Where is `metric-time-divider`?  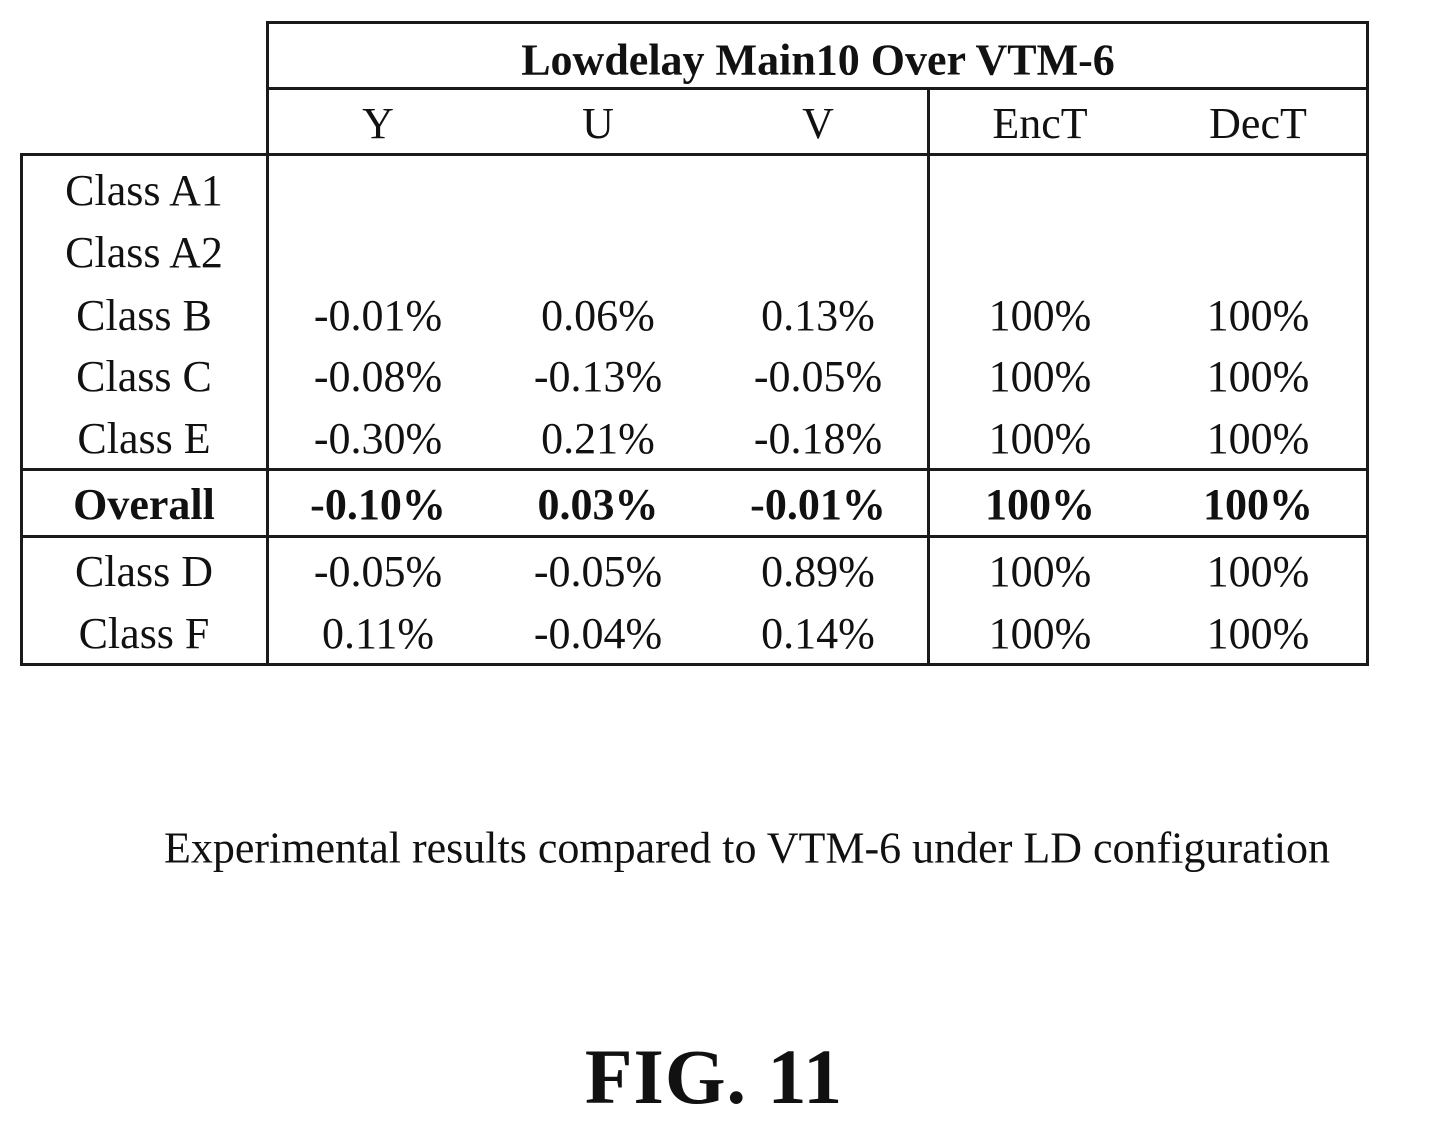
metric-time-divider is located at coordinates (928, 376).